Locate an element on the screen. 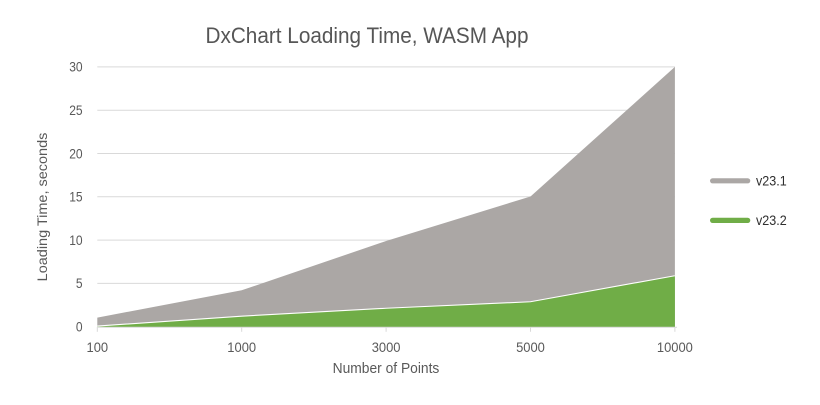 The width and height of the screenshot is (820, 405). svg-text: 100 is located at coordinates (98, 347).